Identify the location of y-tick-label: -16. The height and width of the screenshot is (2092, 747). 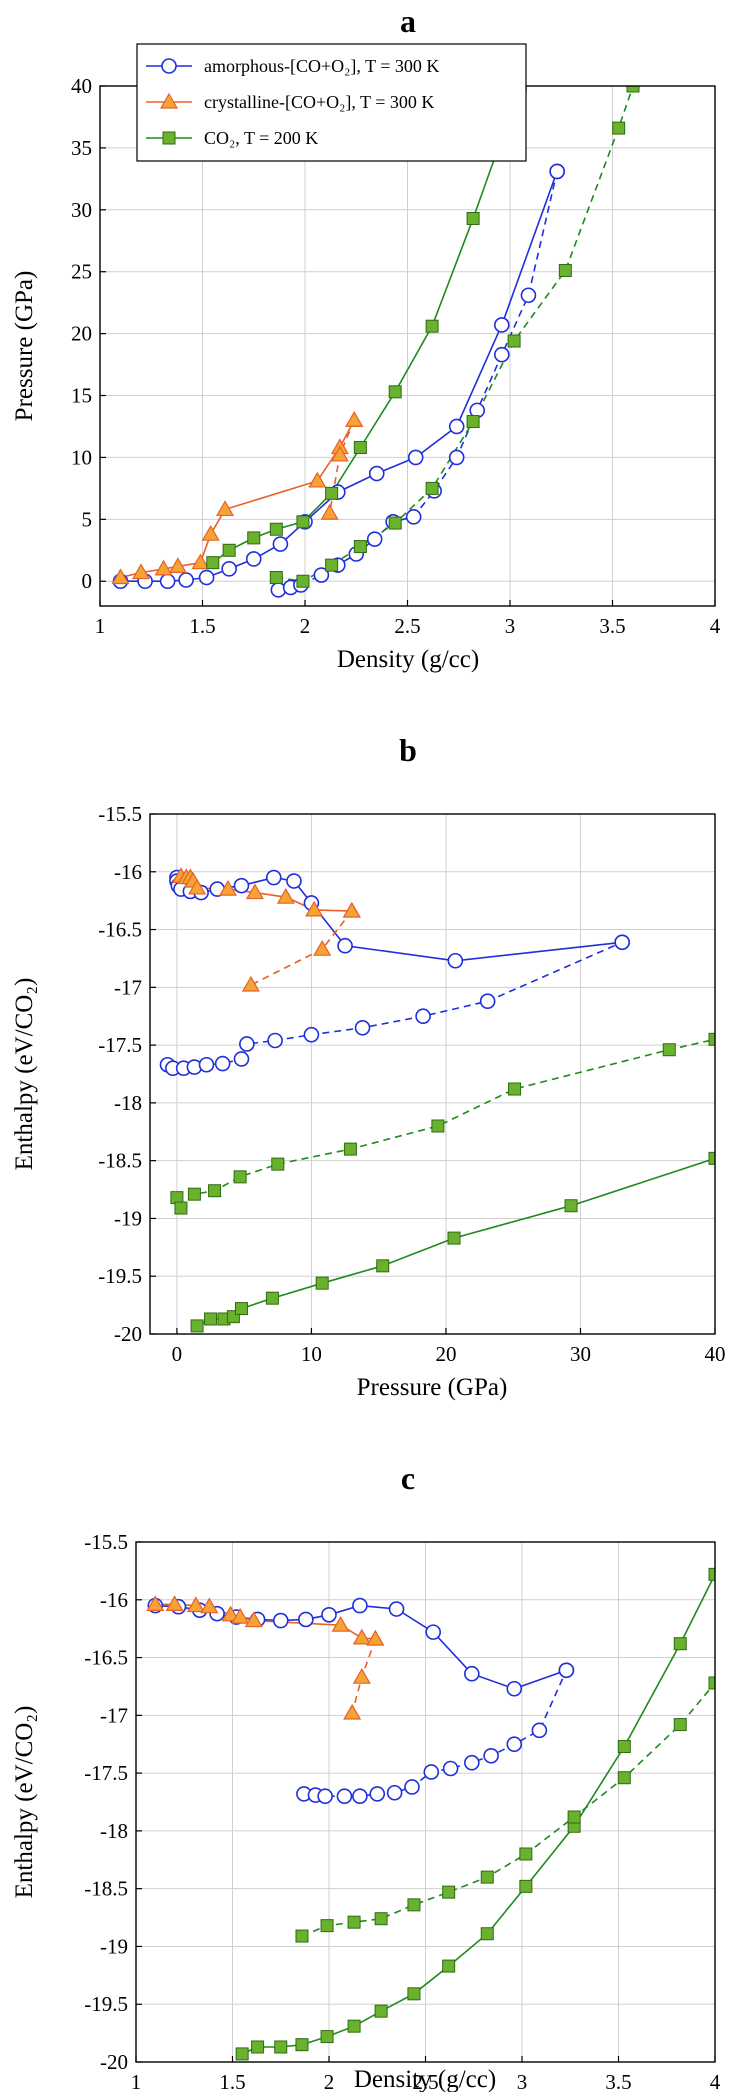
(128, 872).